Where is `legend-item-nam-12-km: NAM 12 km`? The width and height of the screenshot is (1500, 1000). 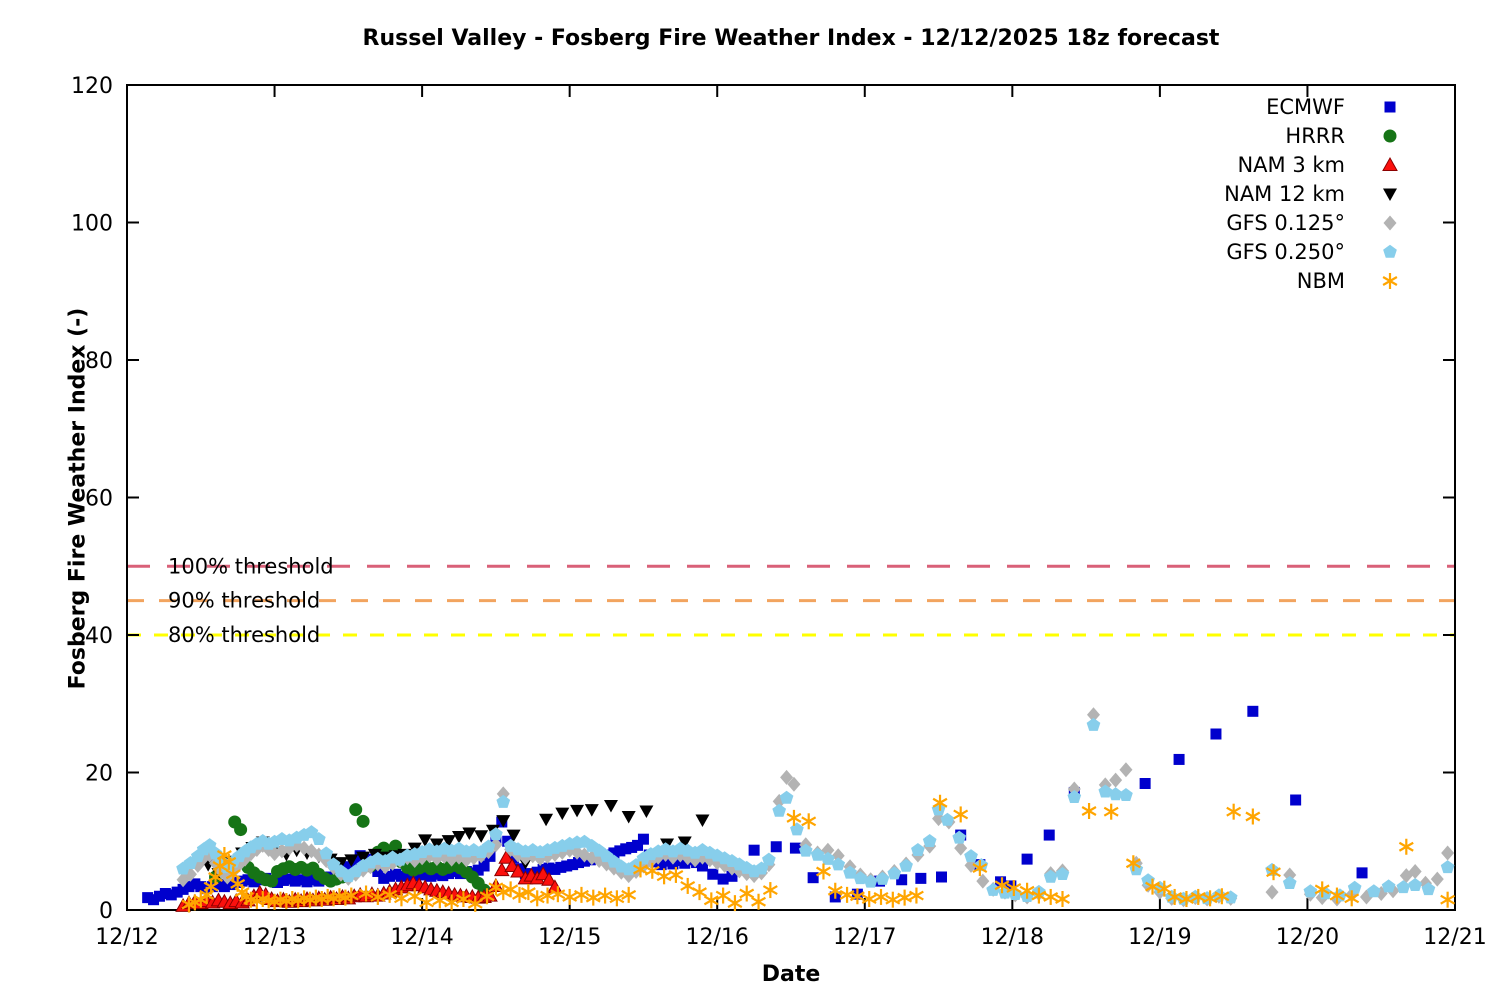 legend-item-nam-12-km: NAM 12 km is located at coordinates (1310, 194).